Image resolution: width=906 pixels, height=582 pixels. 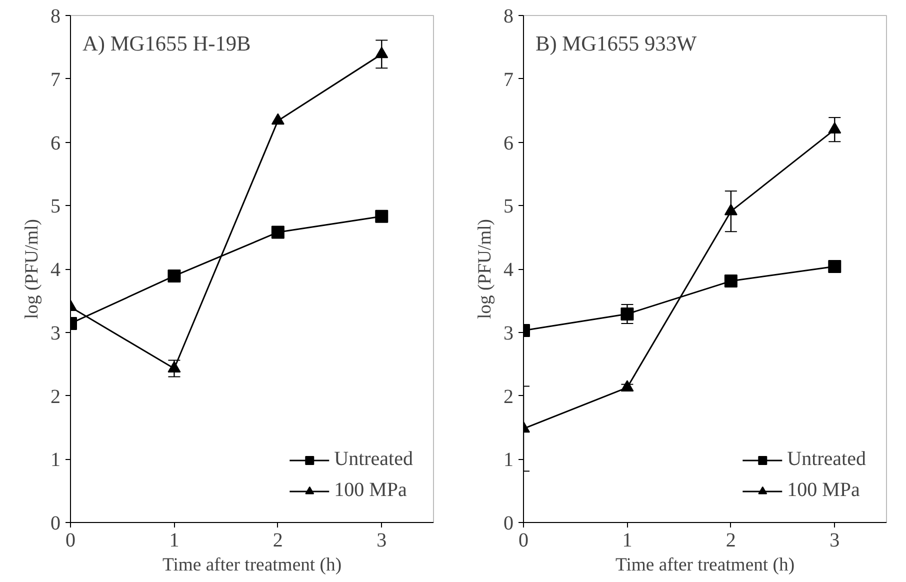 What do you see at coordinates (617, 44) in the screenshot?
I see `text: B) MG1655 933W` at bounding box center [617, 44].